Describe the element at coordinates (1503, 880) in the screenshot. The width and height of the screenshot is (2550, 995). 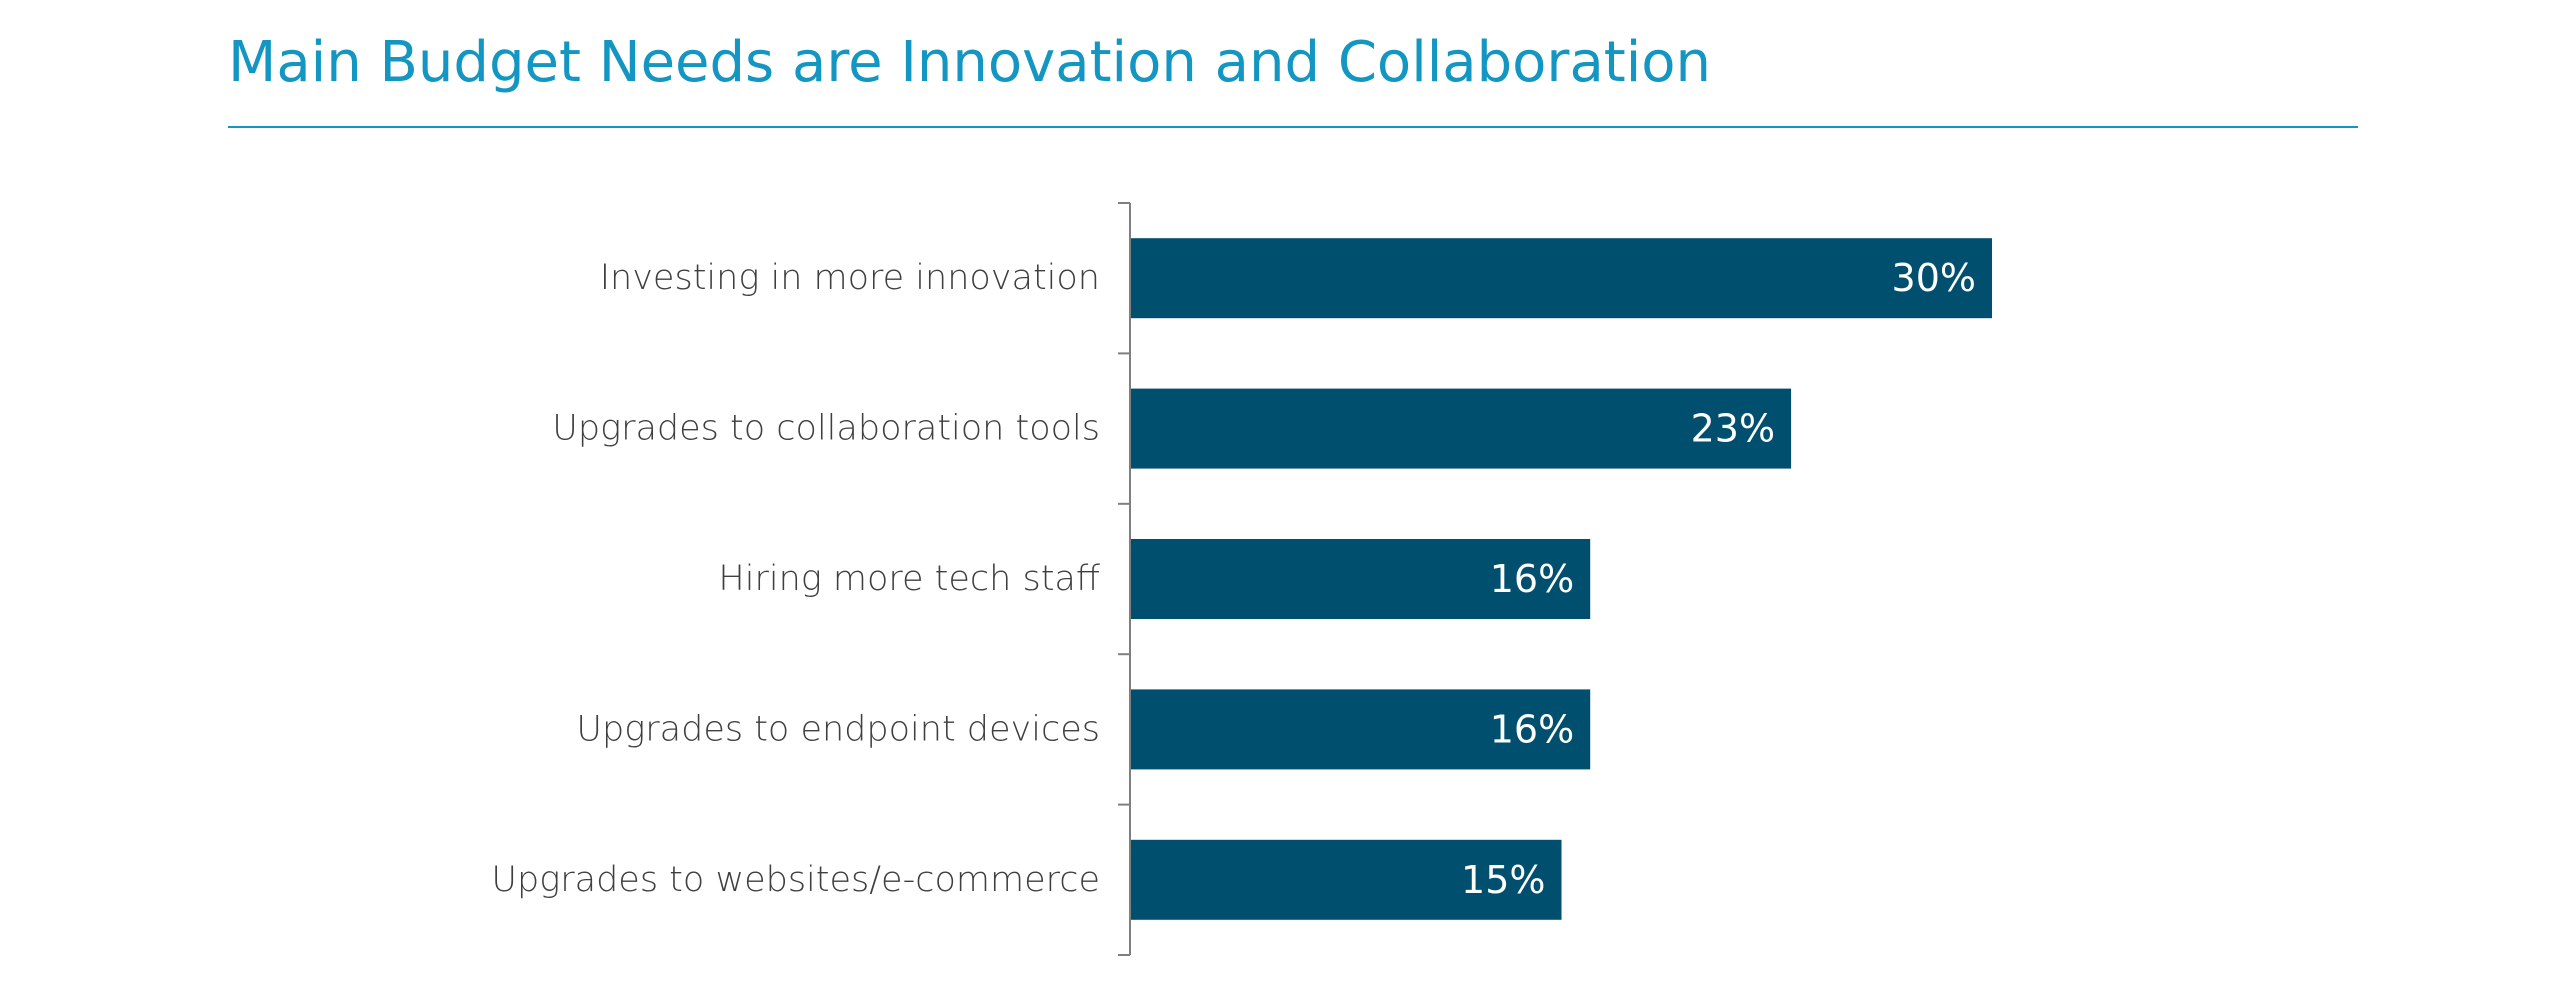
I see `data-label: 15%` at that location.